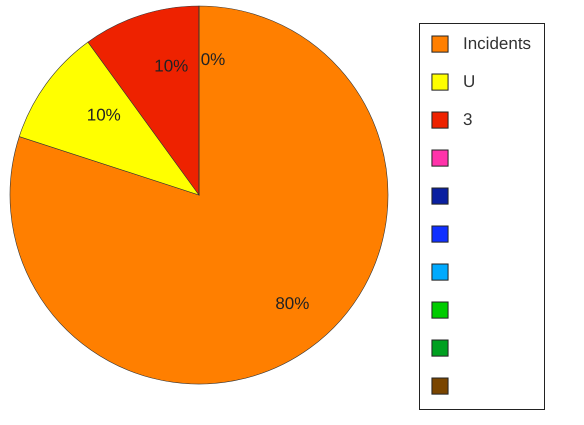  I want to click on data-label: 80%, so click(292, 304).